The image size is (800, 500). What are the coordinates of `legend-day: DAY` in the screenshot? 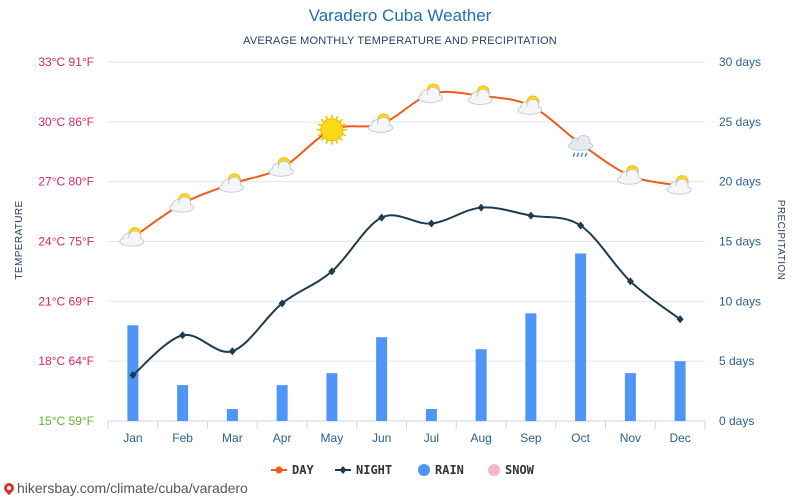 It's located at (292, 470).